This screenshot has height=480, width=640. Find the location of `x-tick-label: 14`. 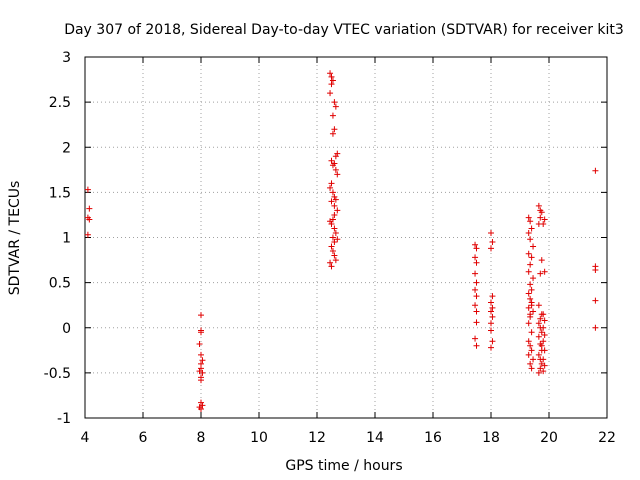

x-tick-label: 14 is located at coordinates (375, 438).